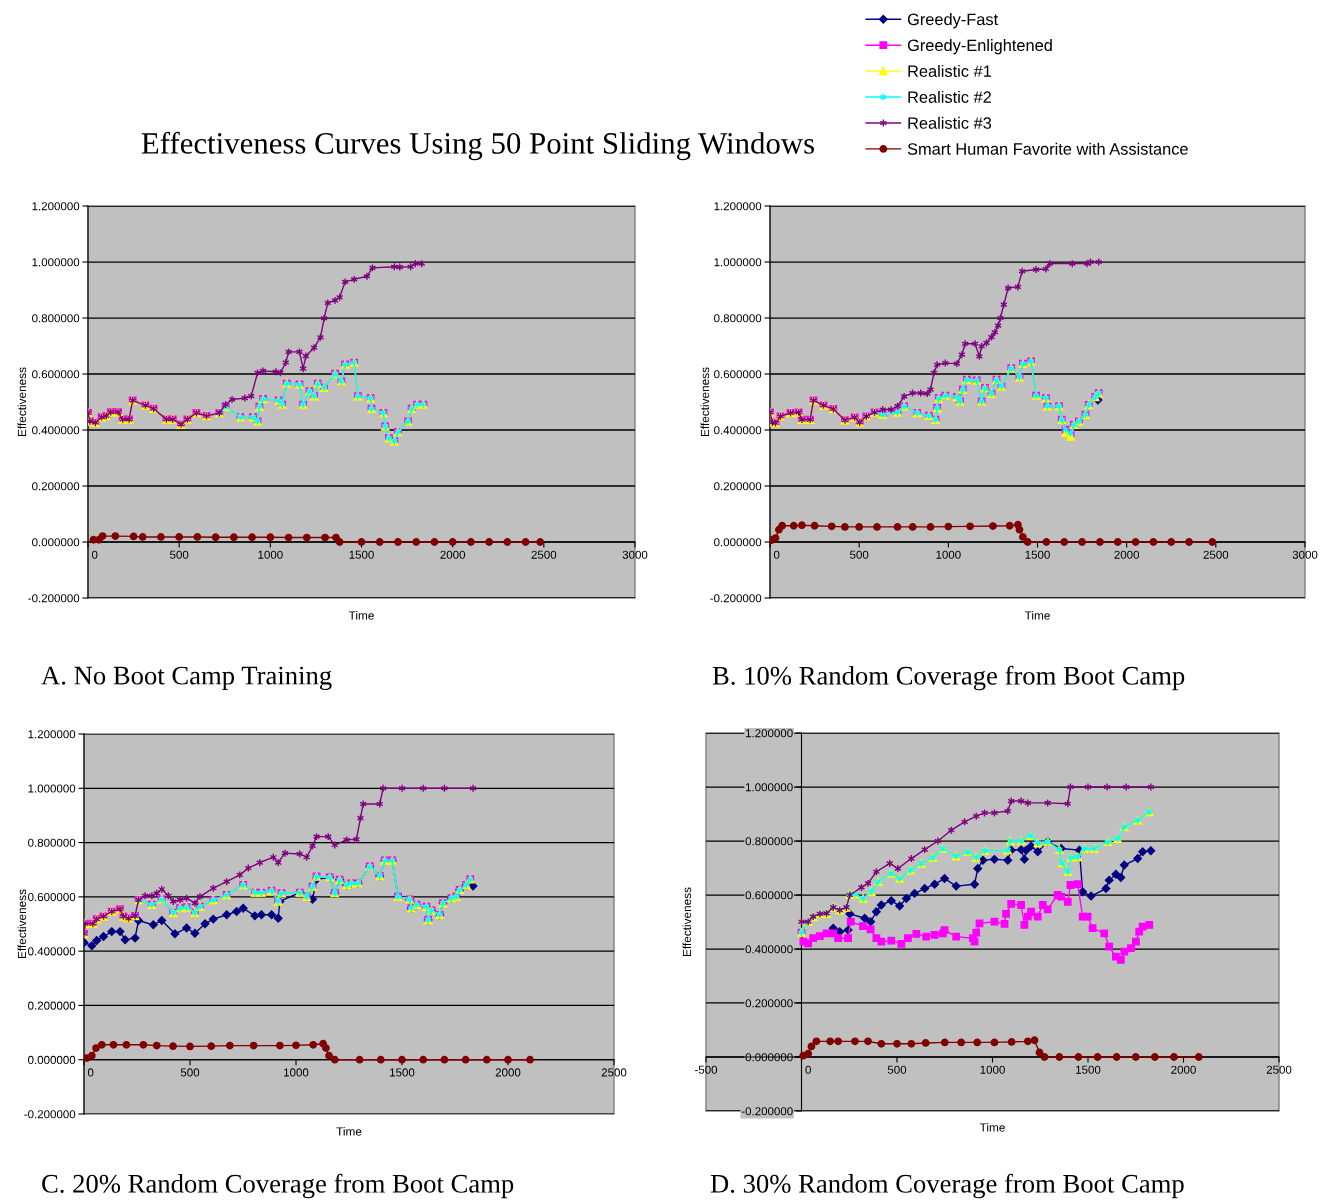  What do you see at coordinates (979, 47) in the screenshot?
I see `legend-label: Greedy-Enlightened` at bounding box center [979, 47].